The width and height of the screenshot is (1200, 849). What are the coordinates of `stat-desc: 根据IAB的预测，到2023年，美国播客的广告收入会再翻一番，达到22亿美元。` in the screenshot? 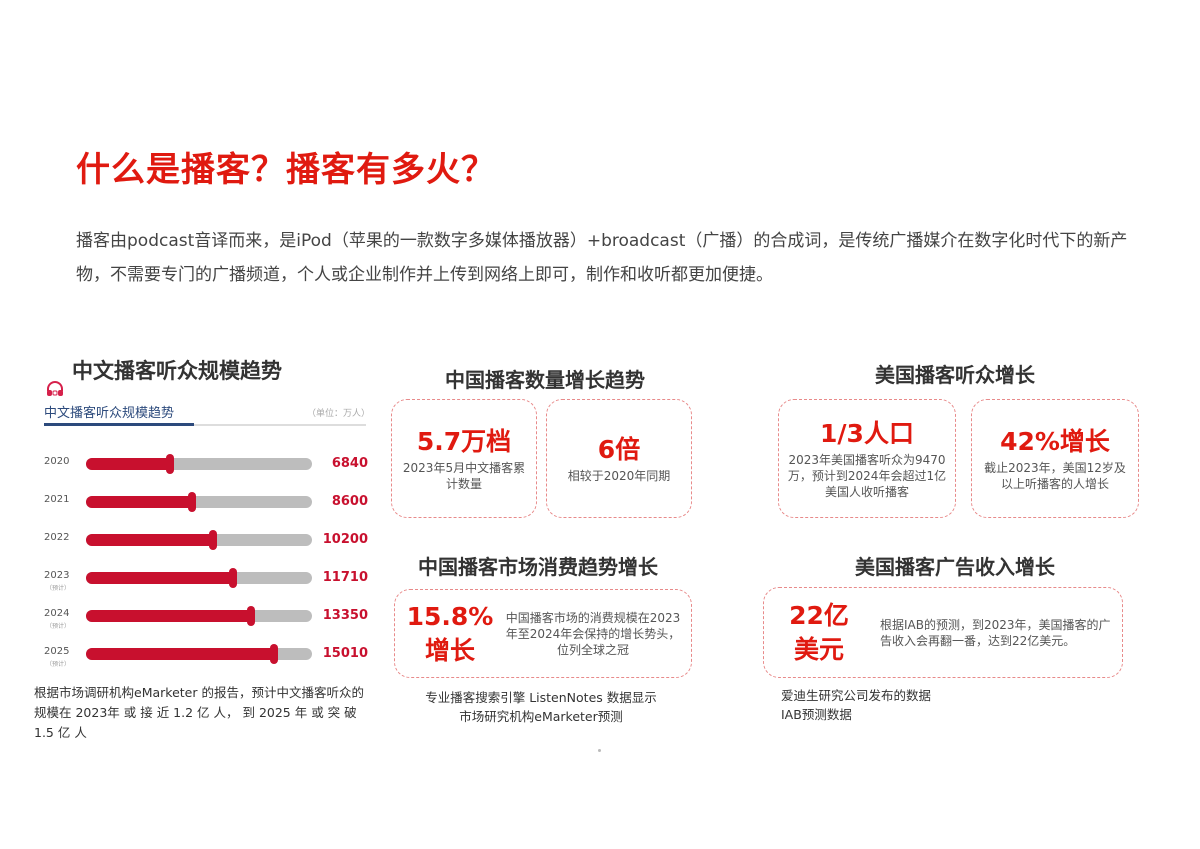 It's located at (995, 632).